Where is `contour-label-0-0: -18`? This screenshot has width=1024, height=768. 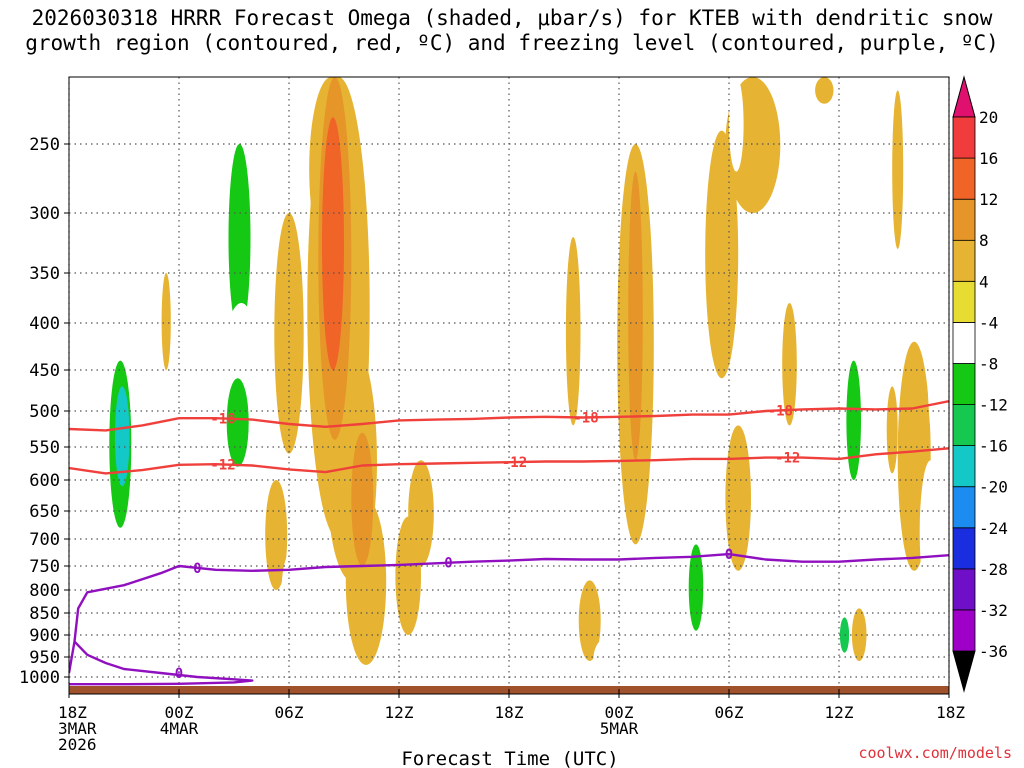 contour-label-0-0: -18 is located at coordinates (222, 420).